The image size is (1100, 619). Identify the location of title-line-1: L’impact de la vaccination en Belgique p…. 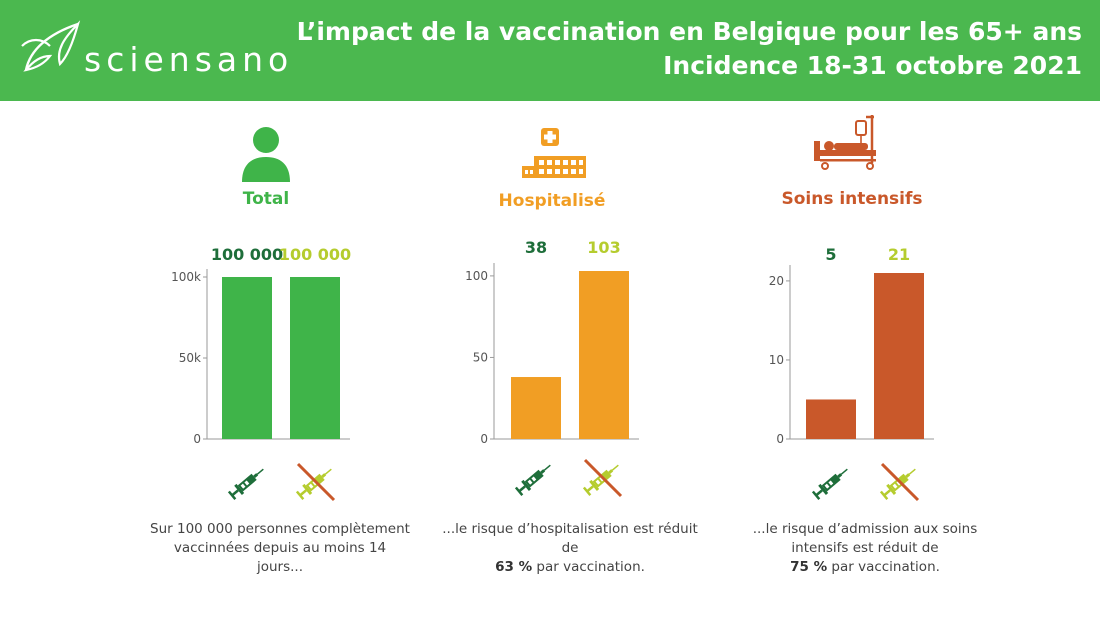
(689, 31).